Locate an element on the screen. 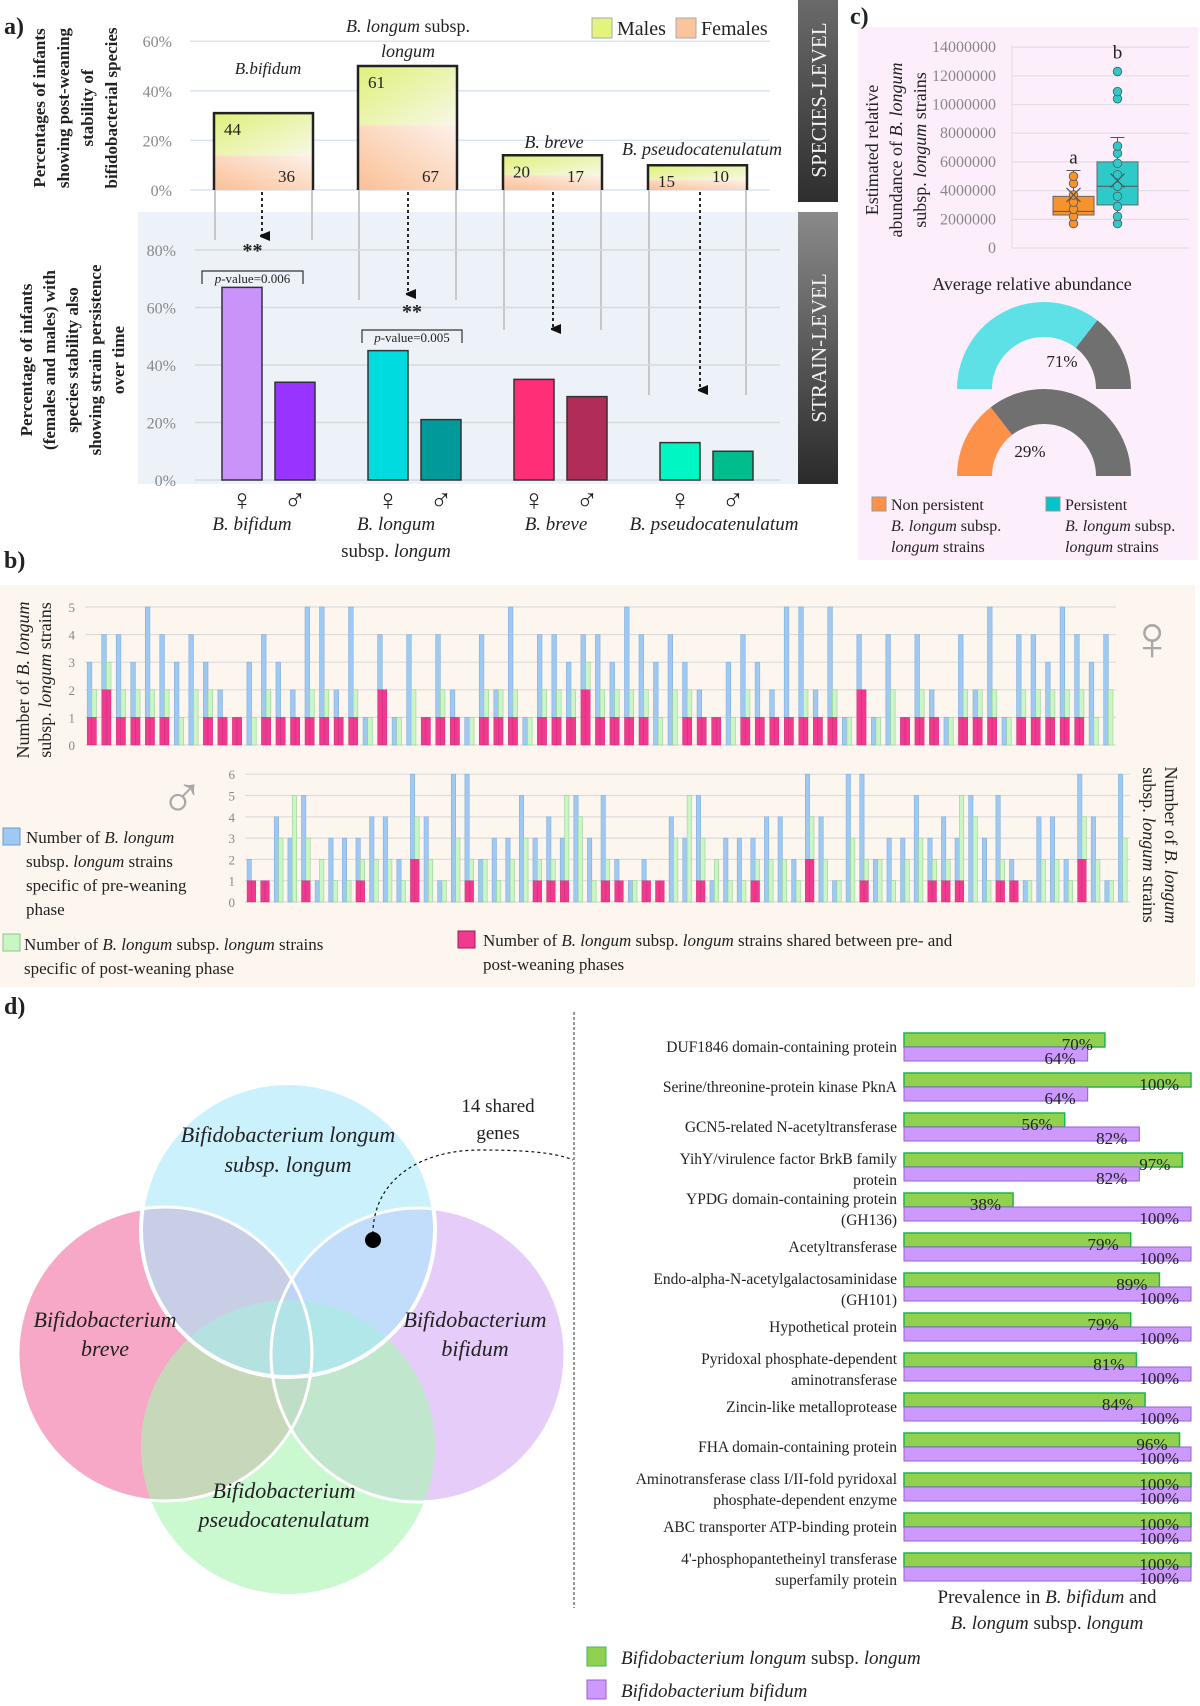 The image size is (1200, 1706). panel-c-label: c) is located at coordinates (859, 17).